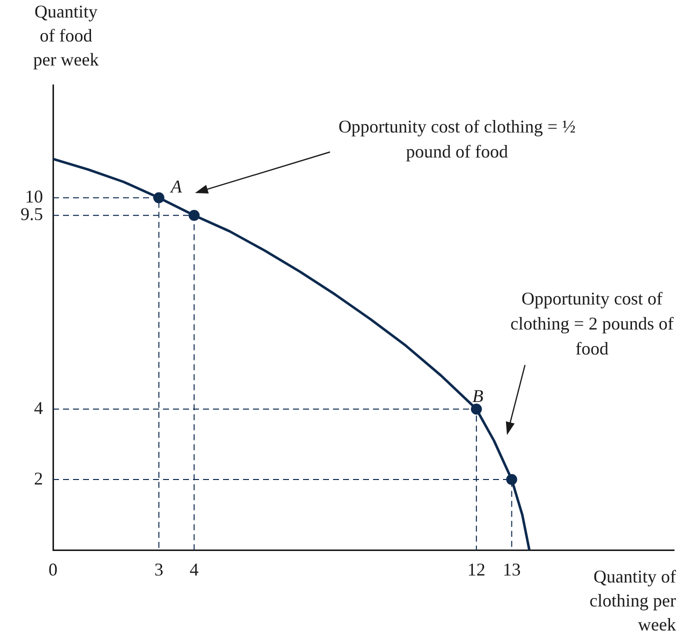 The height and width of the screenshot is (635, 680). I want to click on annotation: B, so click(478, 396).